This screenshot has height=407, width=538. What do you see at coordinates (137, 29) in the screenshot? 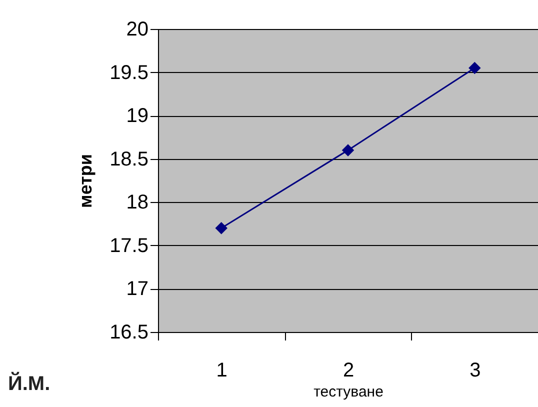
I see `y-tick-label: 20` at bounding box center [137, 29].